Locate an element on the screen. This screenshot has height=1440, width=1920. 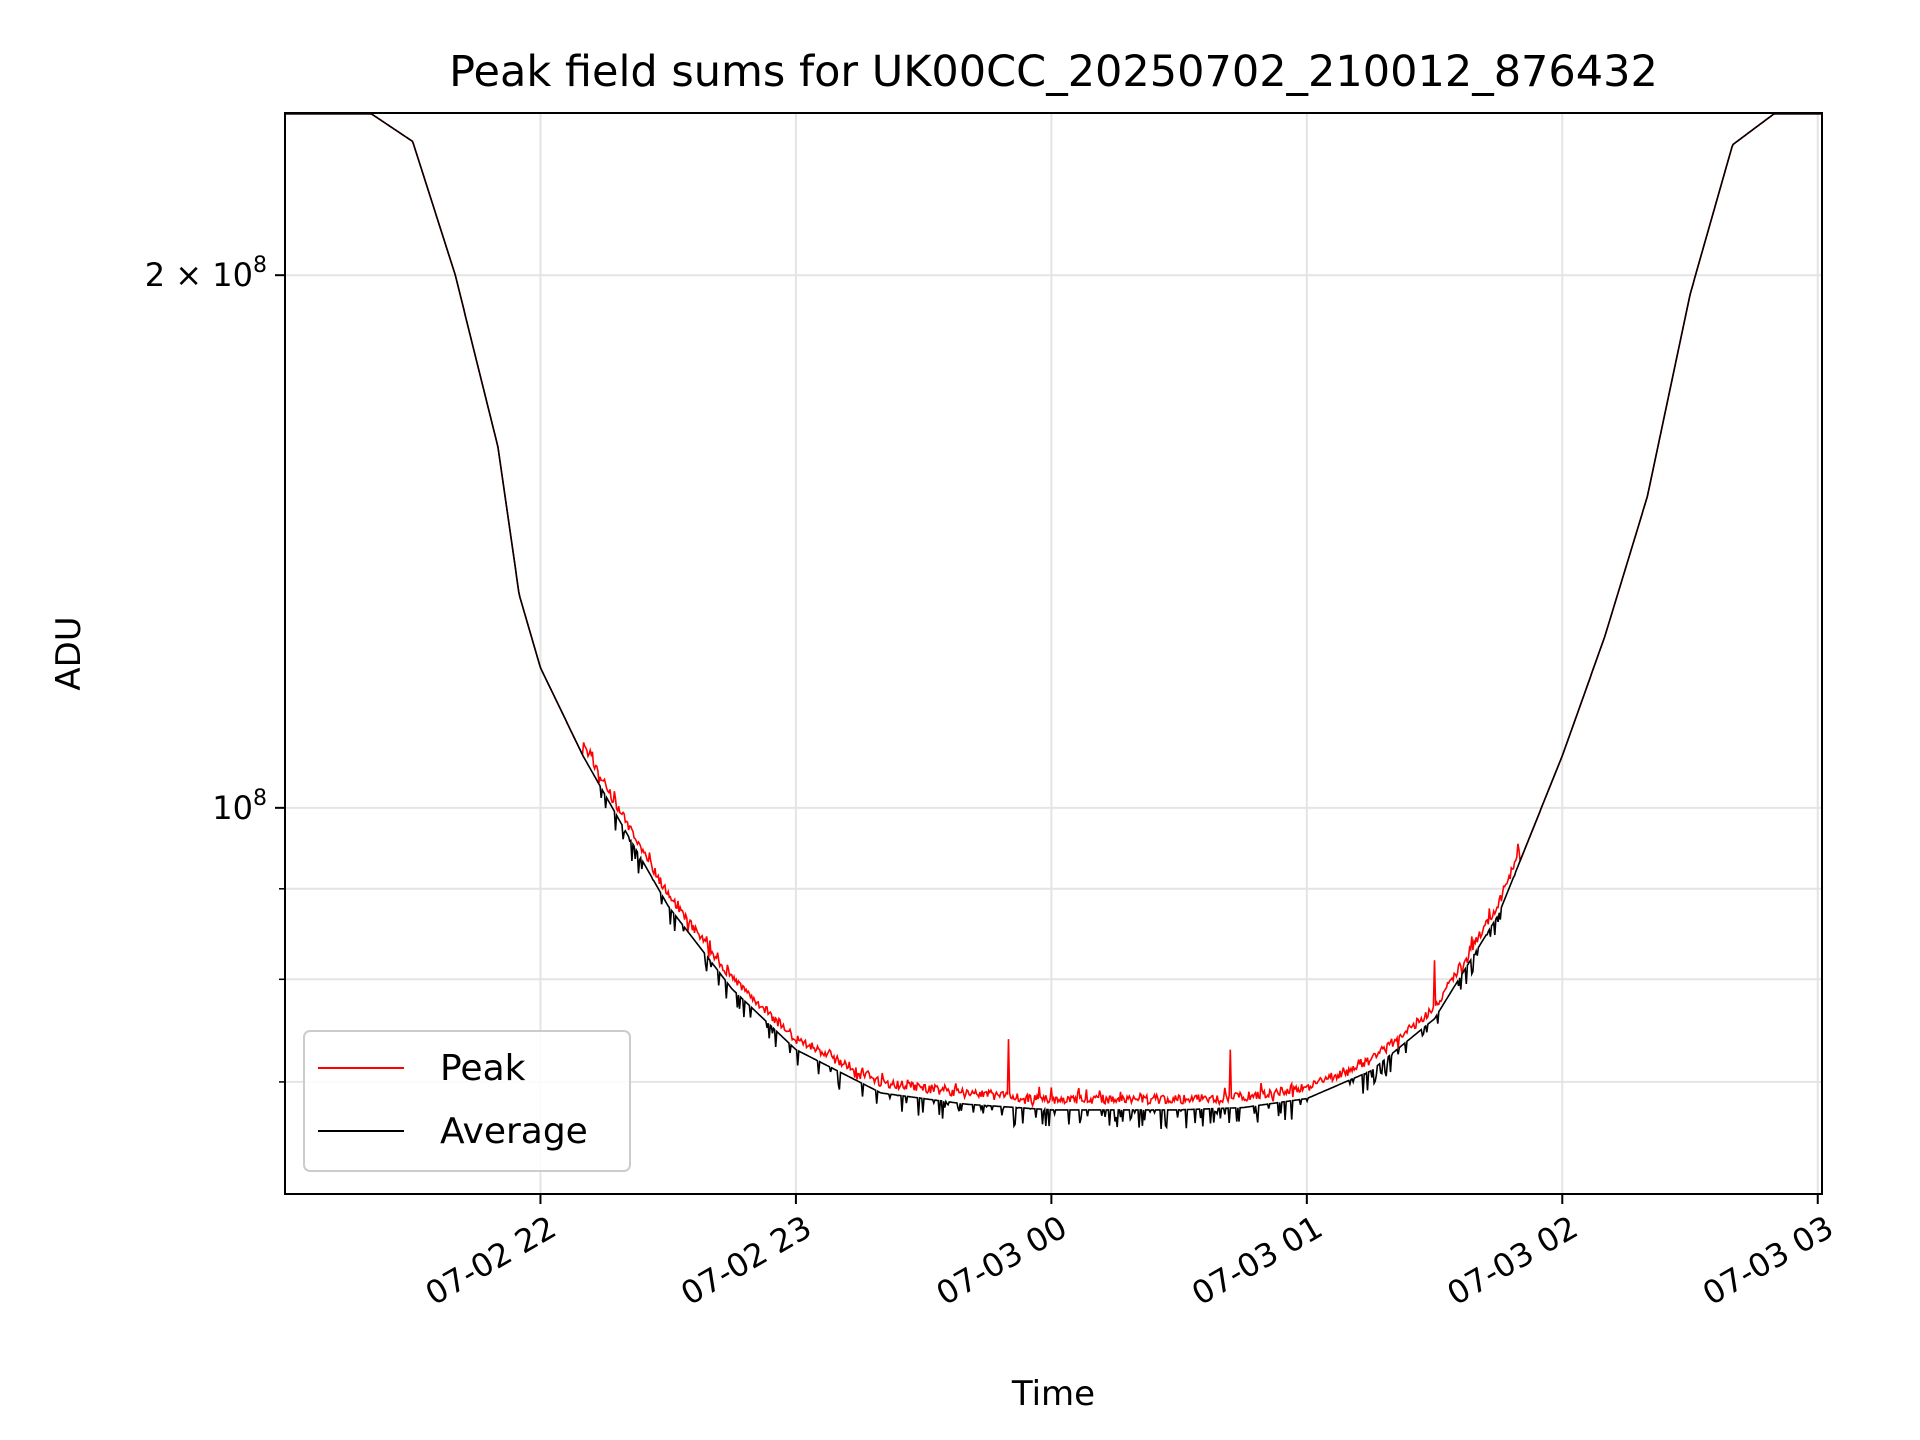
x-axis-label: Time is located at coordinates (1053, 1394).